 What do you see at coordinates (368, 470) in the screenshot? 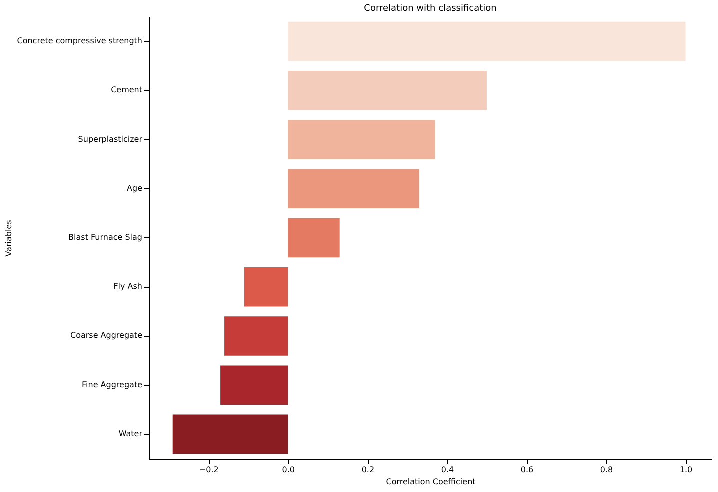
I see `x-tick-label: 0.2` at bounding box center [368, 470].